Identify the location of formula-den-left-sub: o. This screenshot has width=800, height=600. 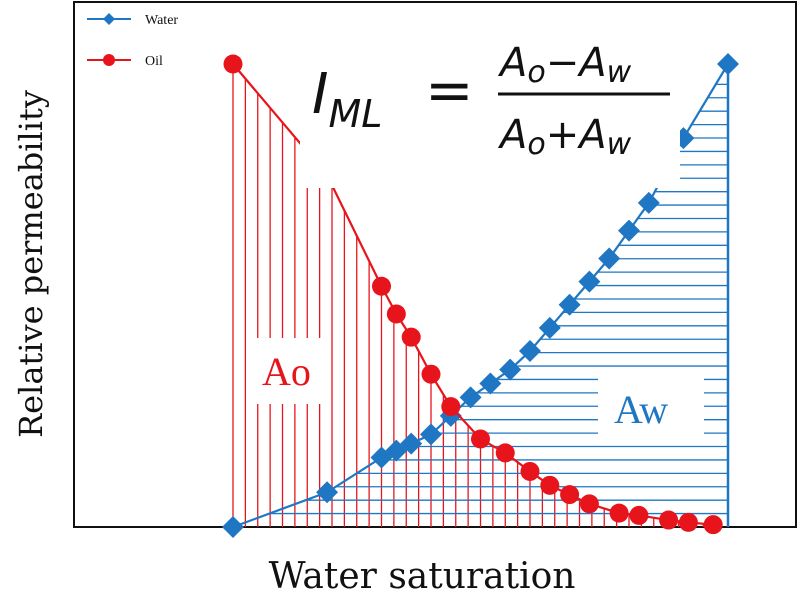
(536, 144).